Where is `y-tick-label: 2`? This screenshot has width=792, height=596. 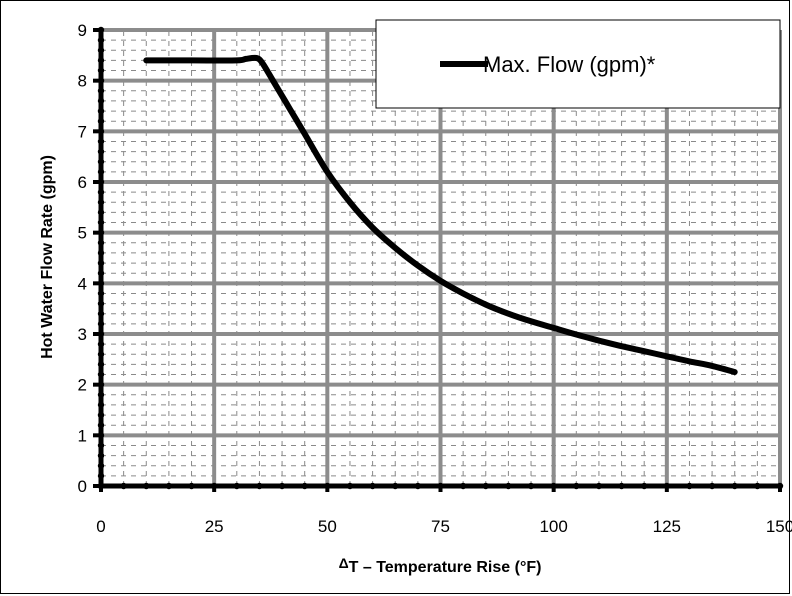
y-tick-label: 2 is located at coordinates (82, 385).